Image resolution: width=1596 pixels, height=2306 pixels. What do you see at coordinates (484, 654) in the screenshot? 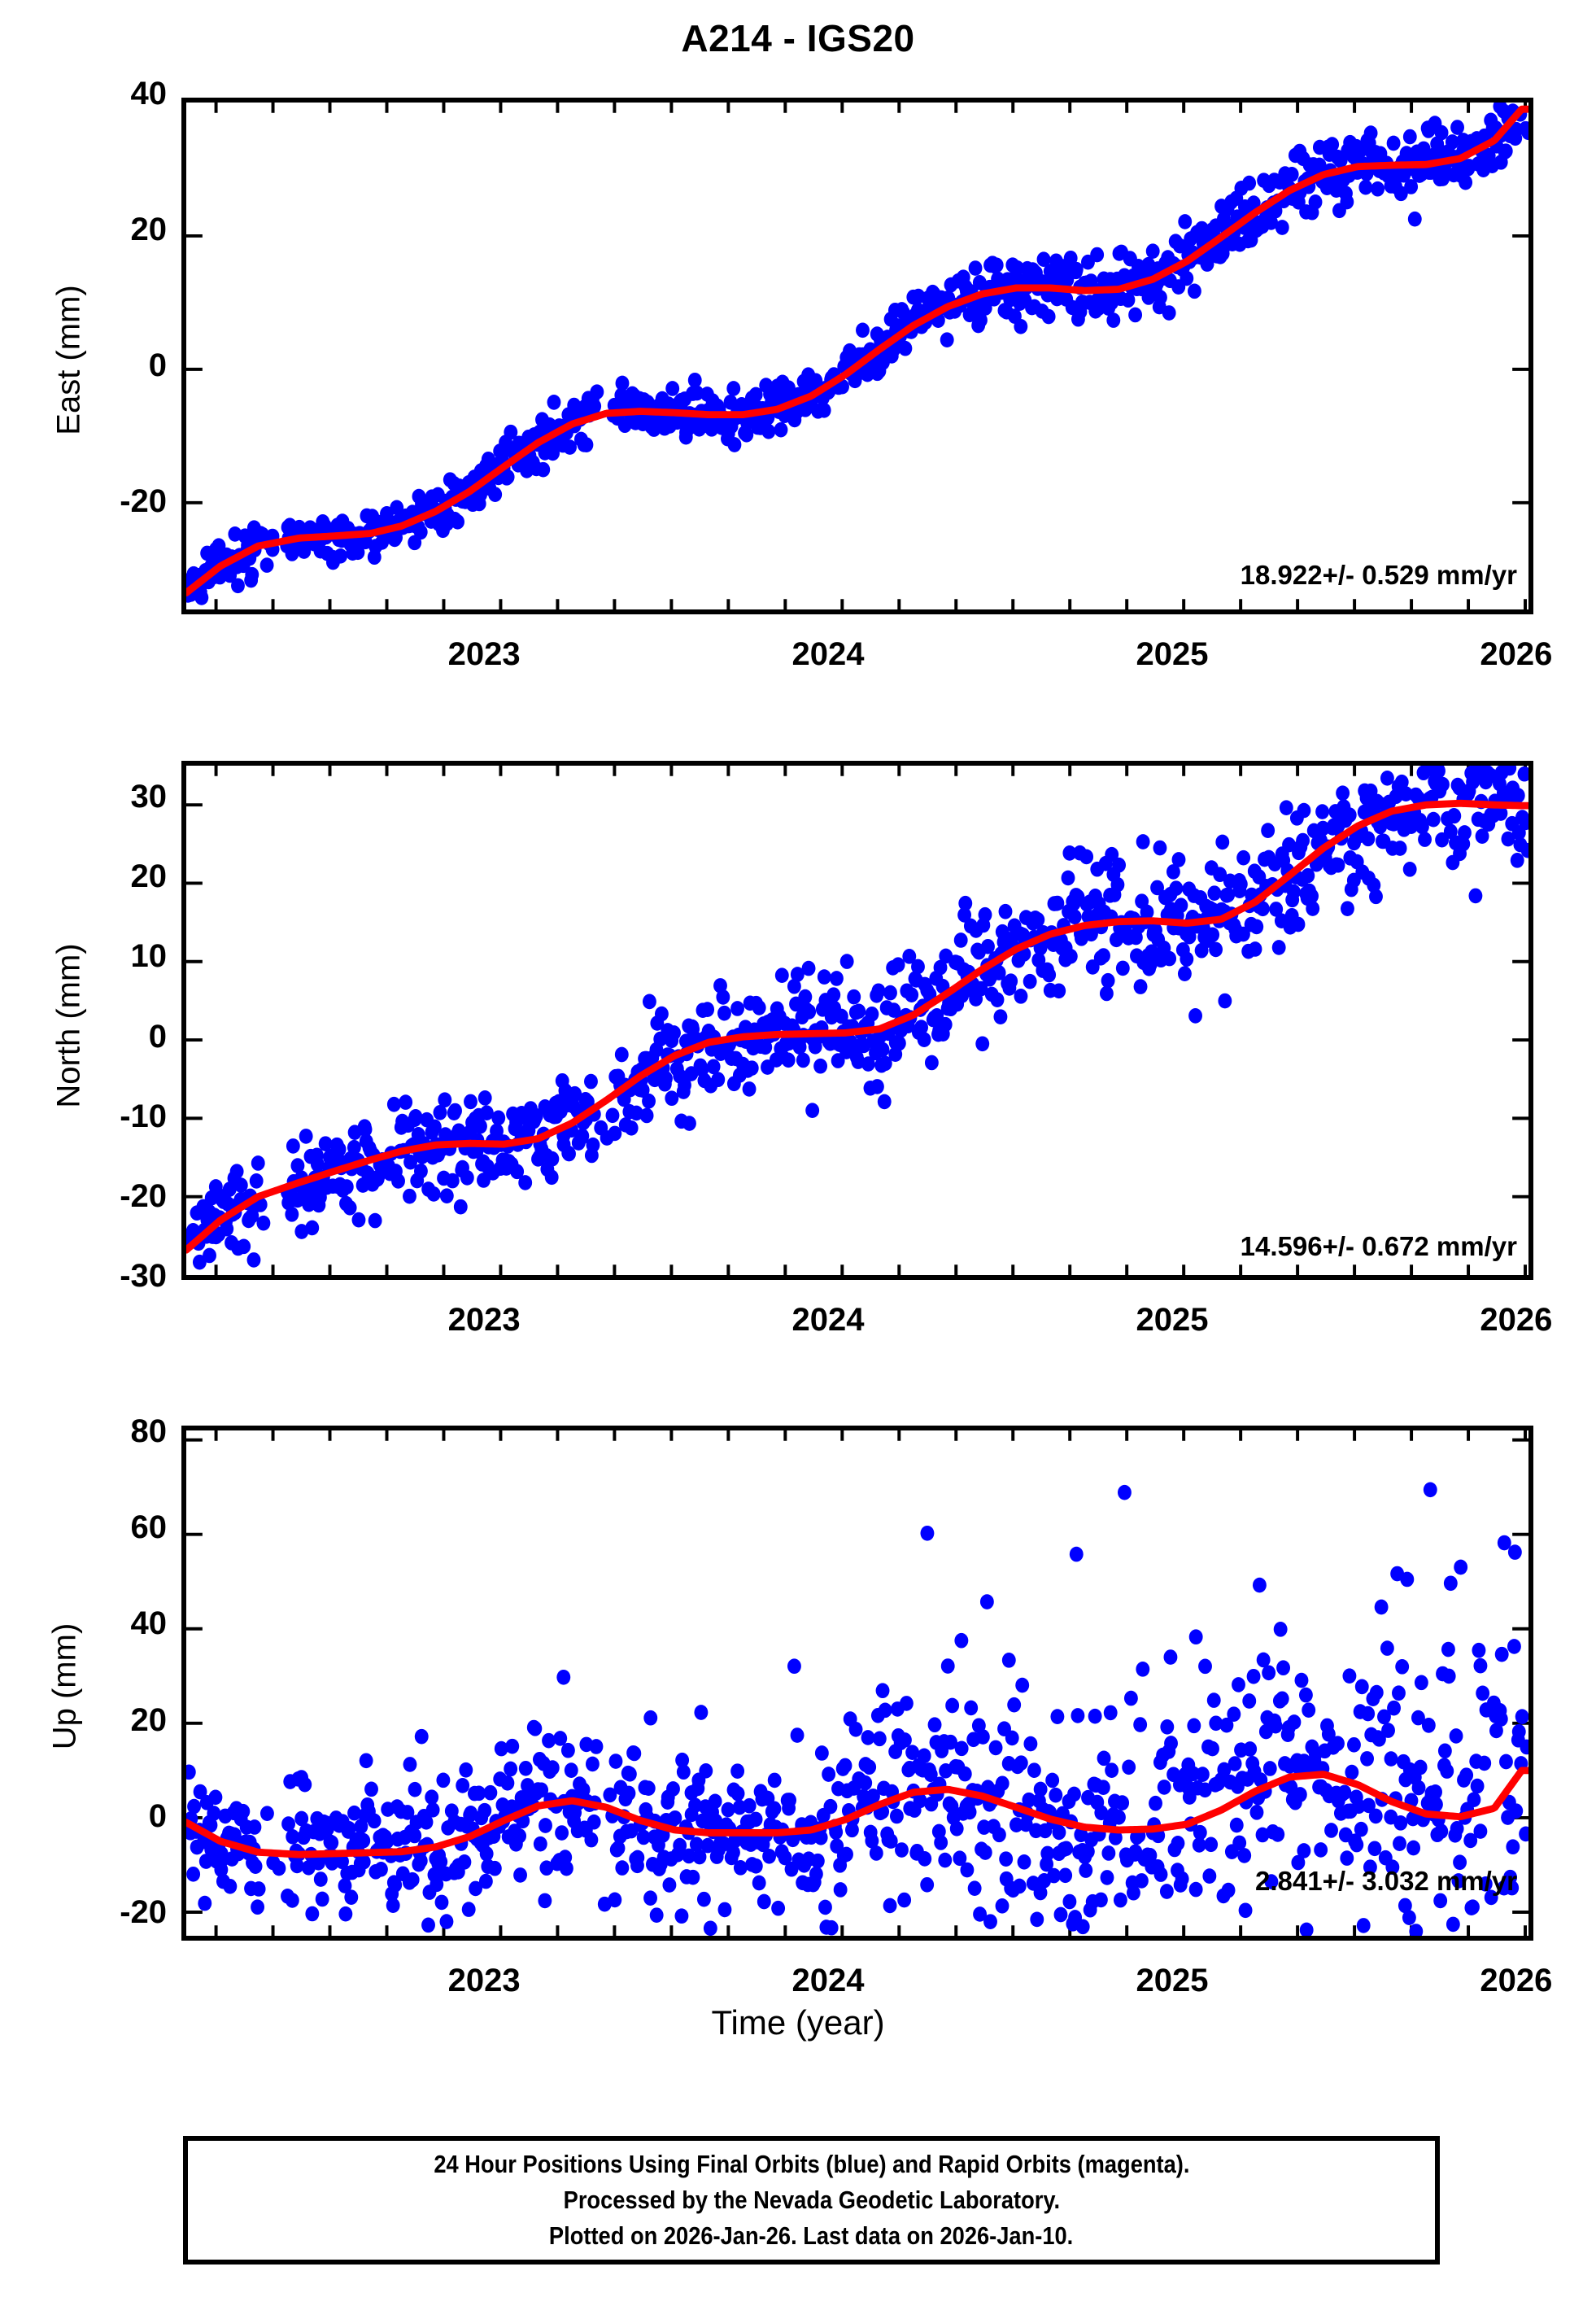
I see `east-x-tick-label: 2023` at bounding box center [484, 654].